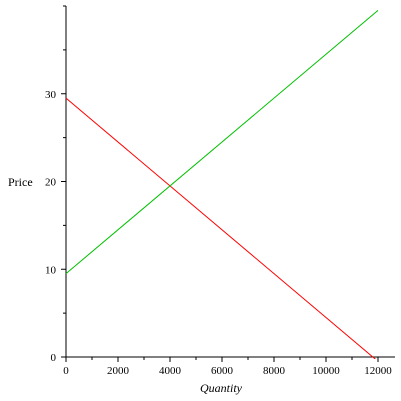  I want to click on y-tick-label: 20, so click(51, 183).